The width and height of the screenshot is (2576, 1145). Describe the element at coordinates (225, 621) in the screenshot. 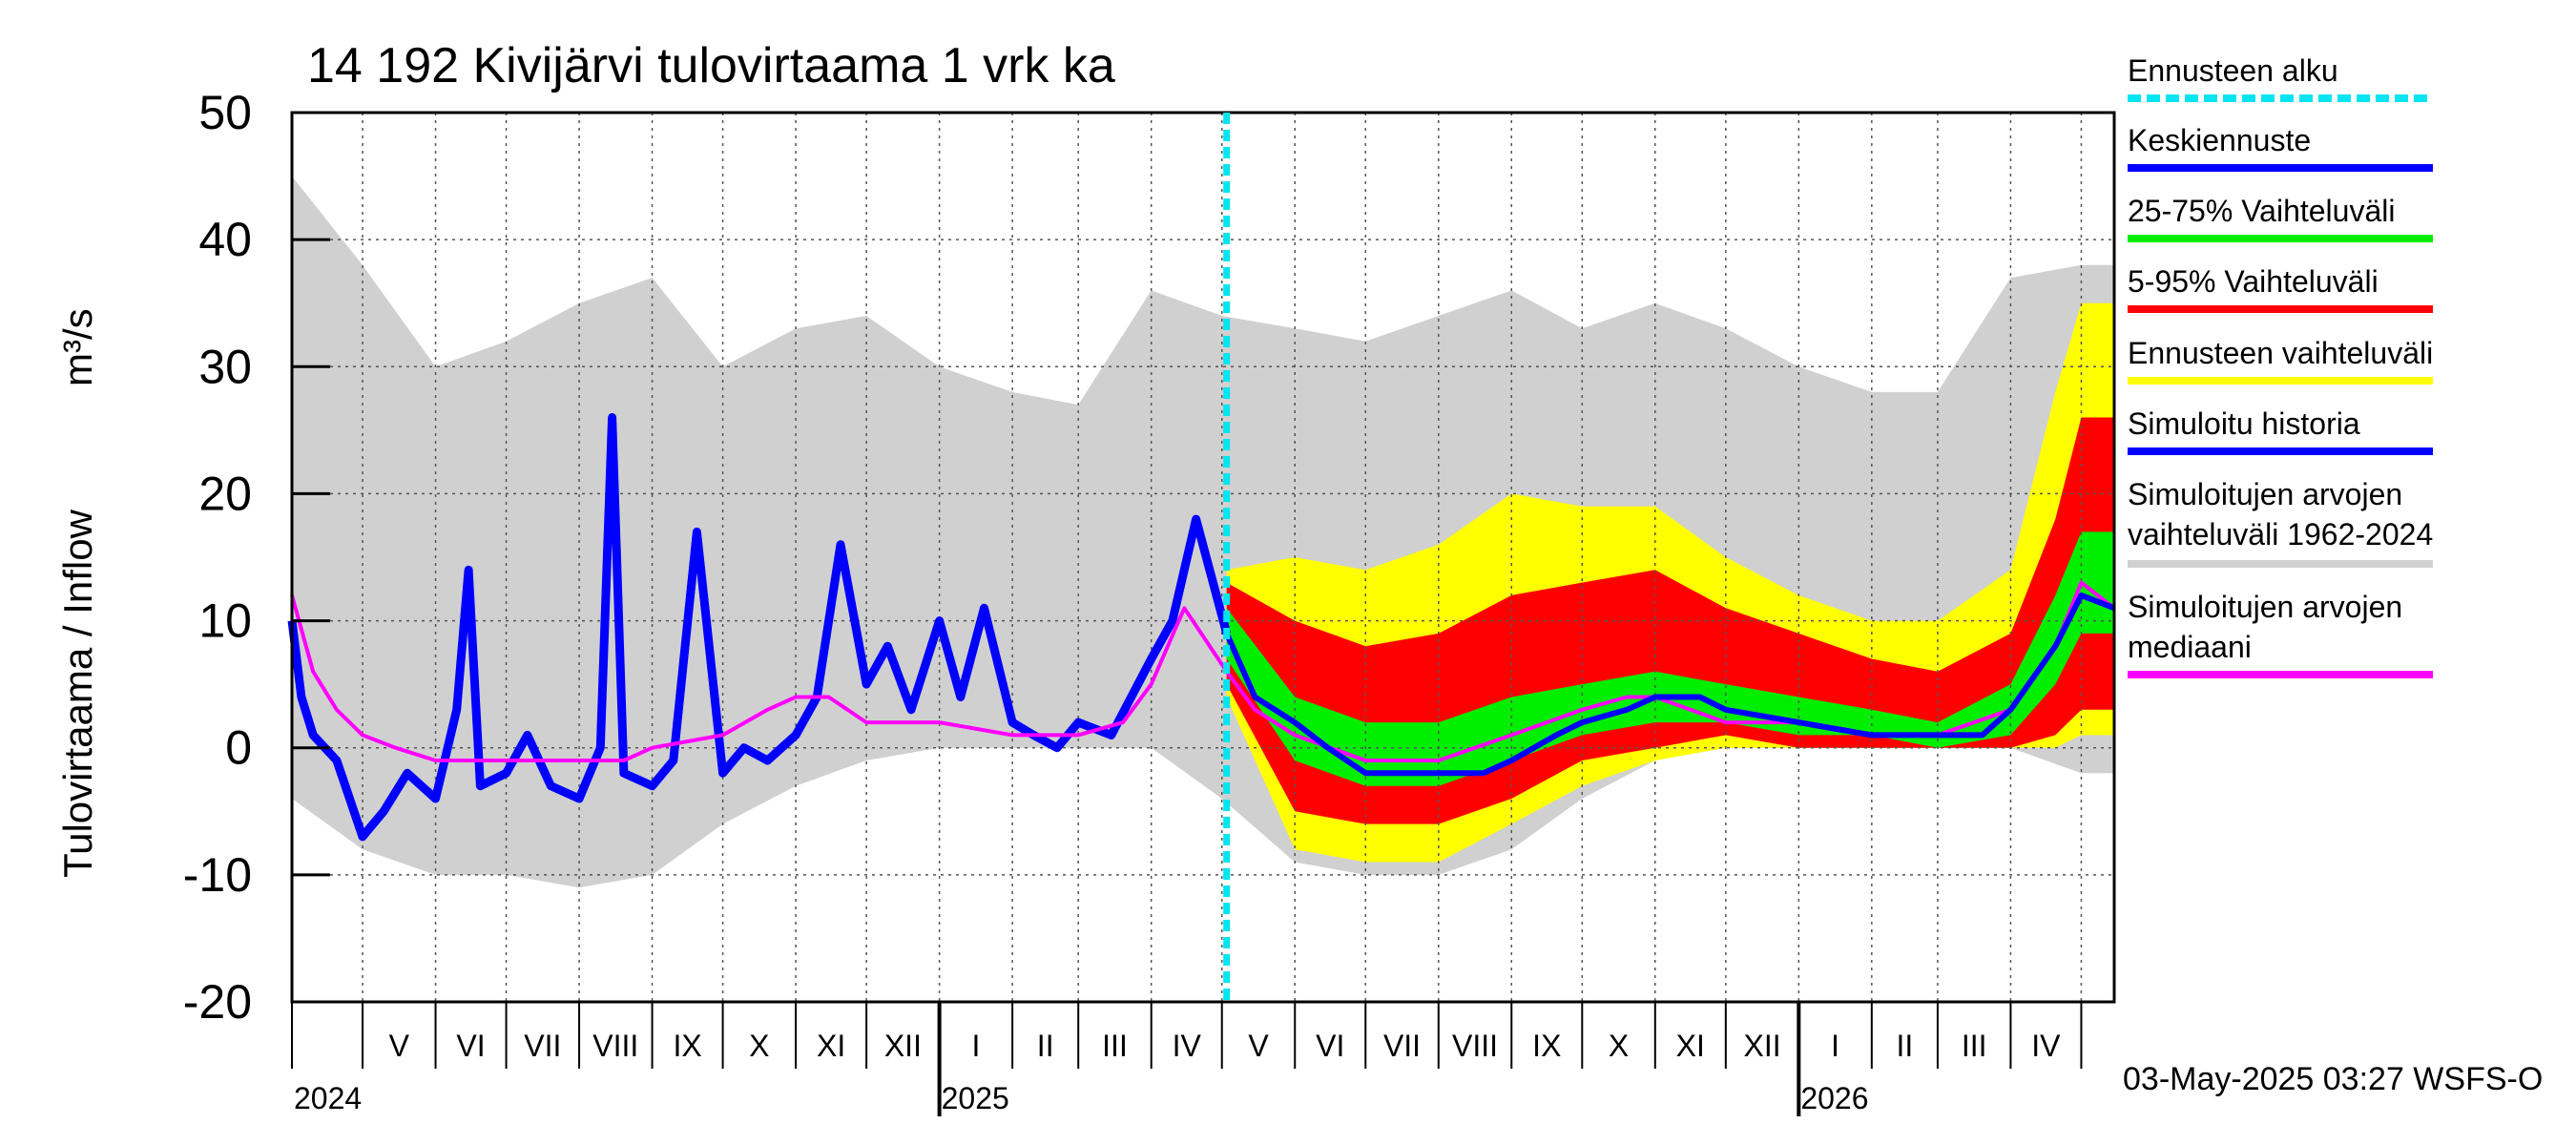

I see `y-tick-label: 10` at that location.